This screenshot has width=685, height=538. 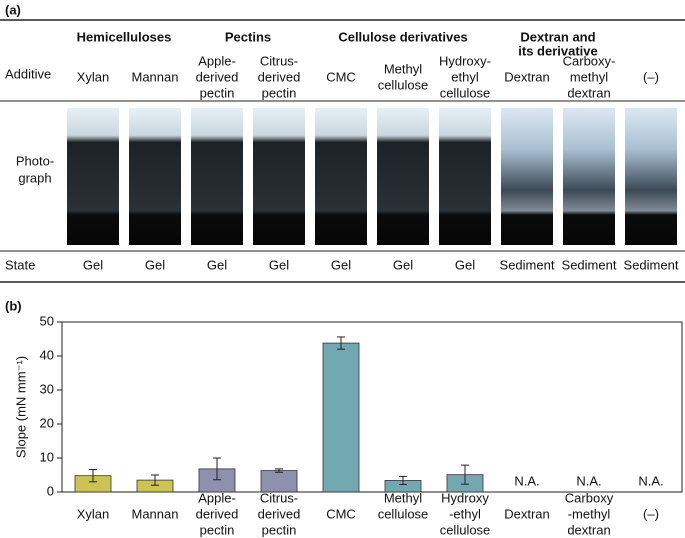 I want to click on y-tick-label: 50, so click(x=47, y=320).